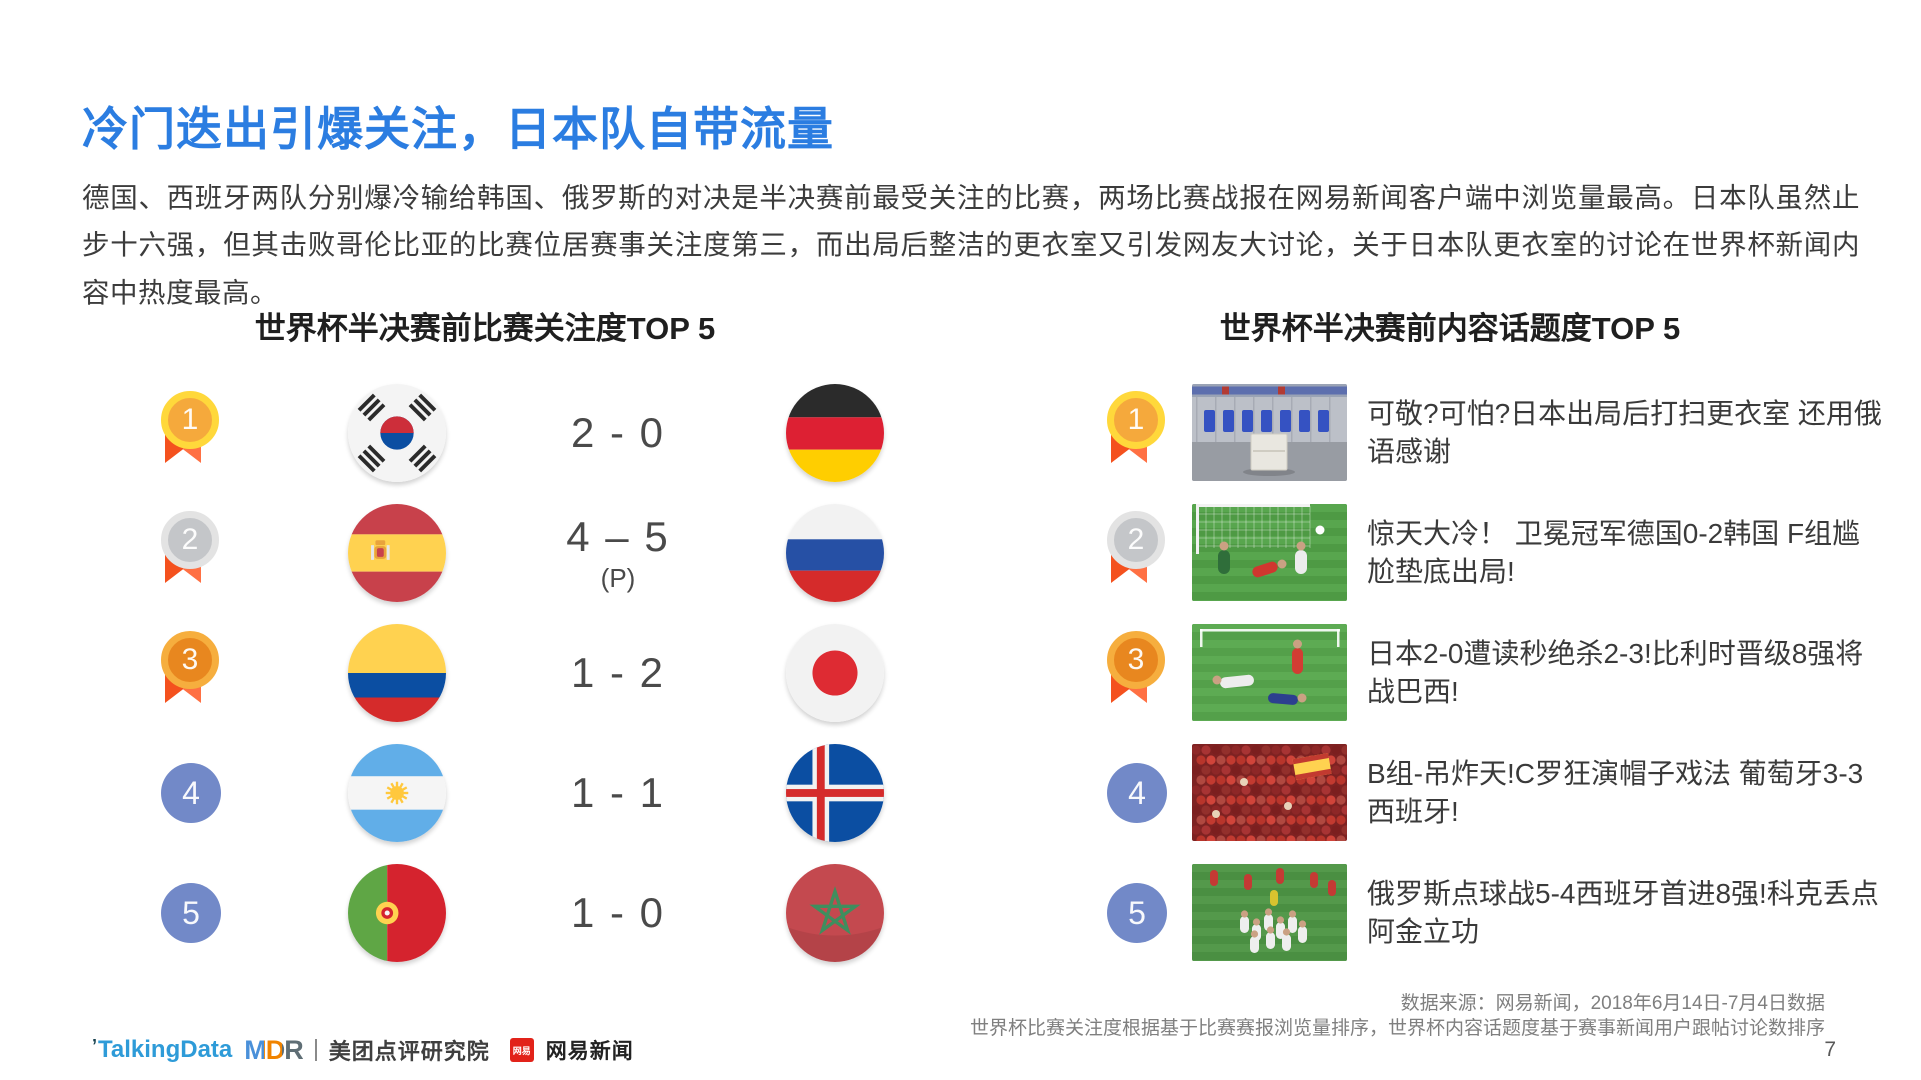 This screenshot has width=1921, height=1080. What do you see at coordinates (1615, 672) in the screenshot?
I see `news-title: 日本2-0遭读秒绝杀2-3!比利时晋级8强将战巴西!` at bounding box center [1615, 672].